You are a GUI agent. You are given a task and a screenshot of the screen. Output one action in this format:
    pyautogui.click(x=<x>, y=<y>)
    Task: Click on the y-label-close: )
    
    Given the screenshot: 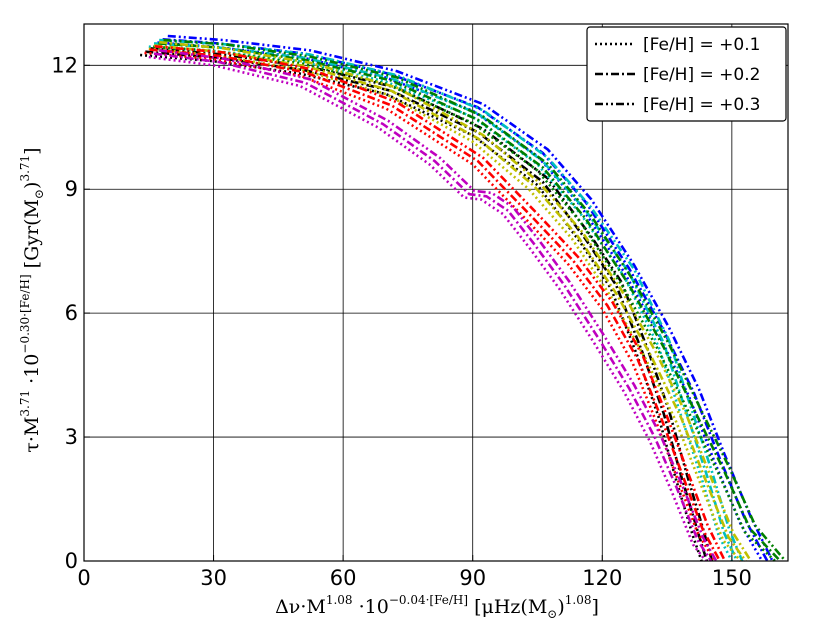 What is the action you would take?
    pyautogui.click(x=32, y=185)
    